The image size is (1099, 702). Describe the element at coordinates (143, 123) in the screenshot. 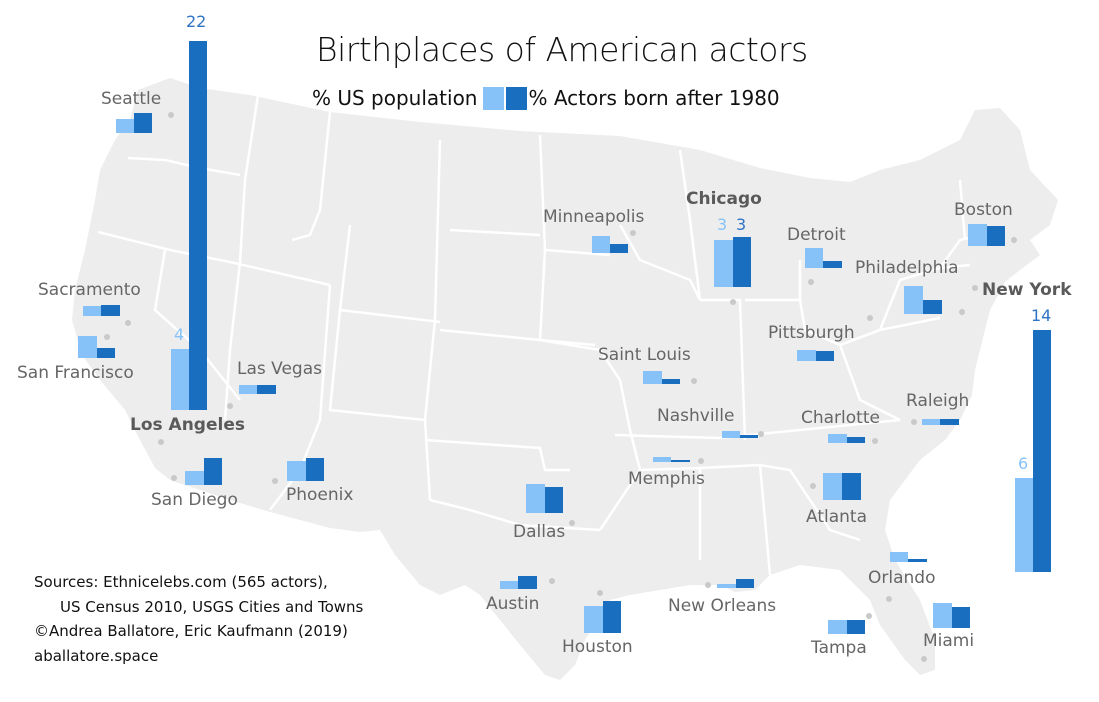

I see `bar-seattle-actors` at that location.